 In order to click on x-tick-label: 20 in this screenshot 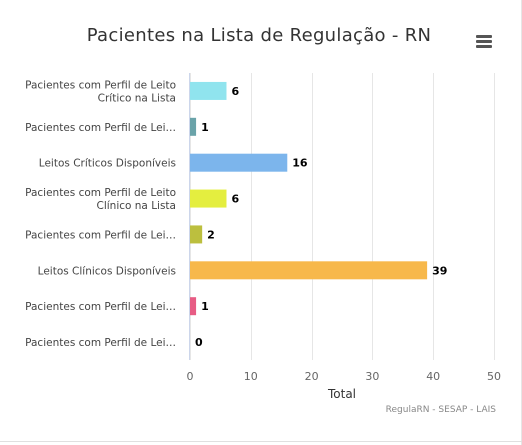, I will do `click(312, 376)`.